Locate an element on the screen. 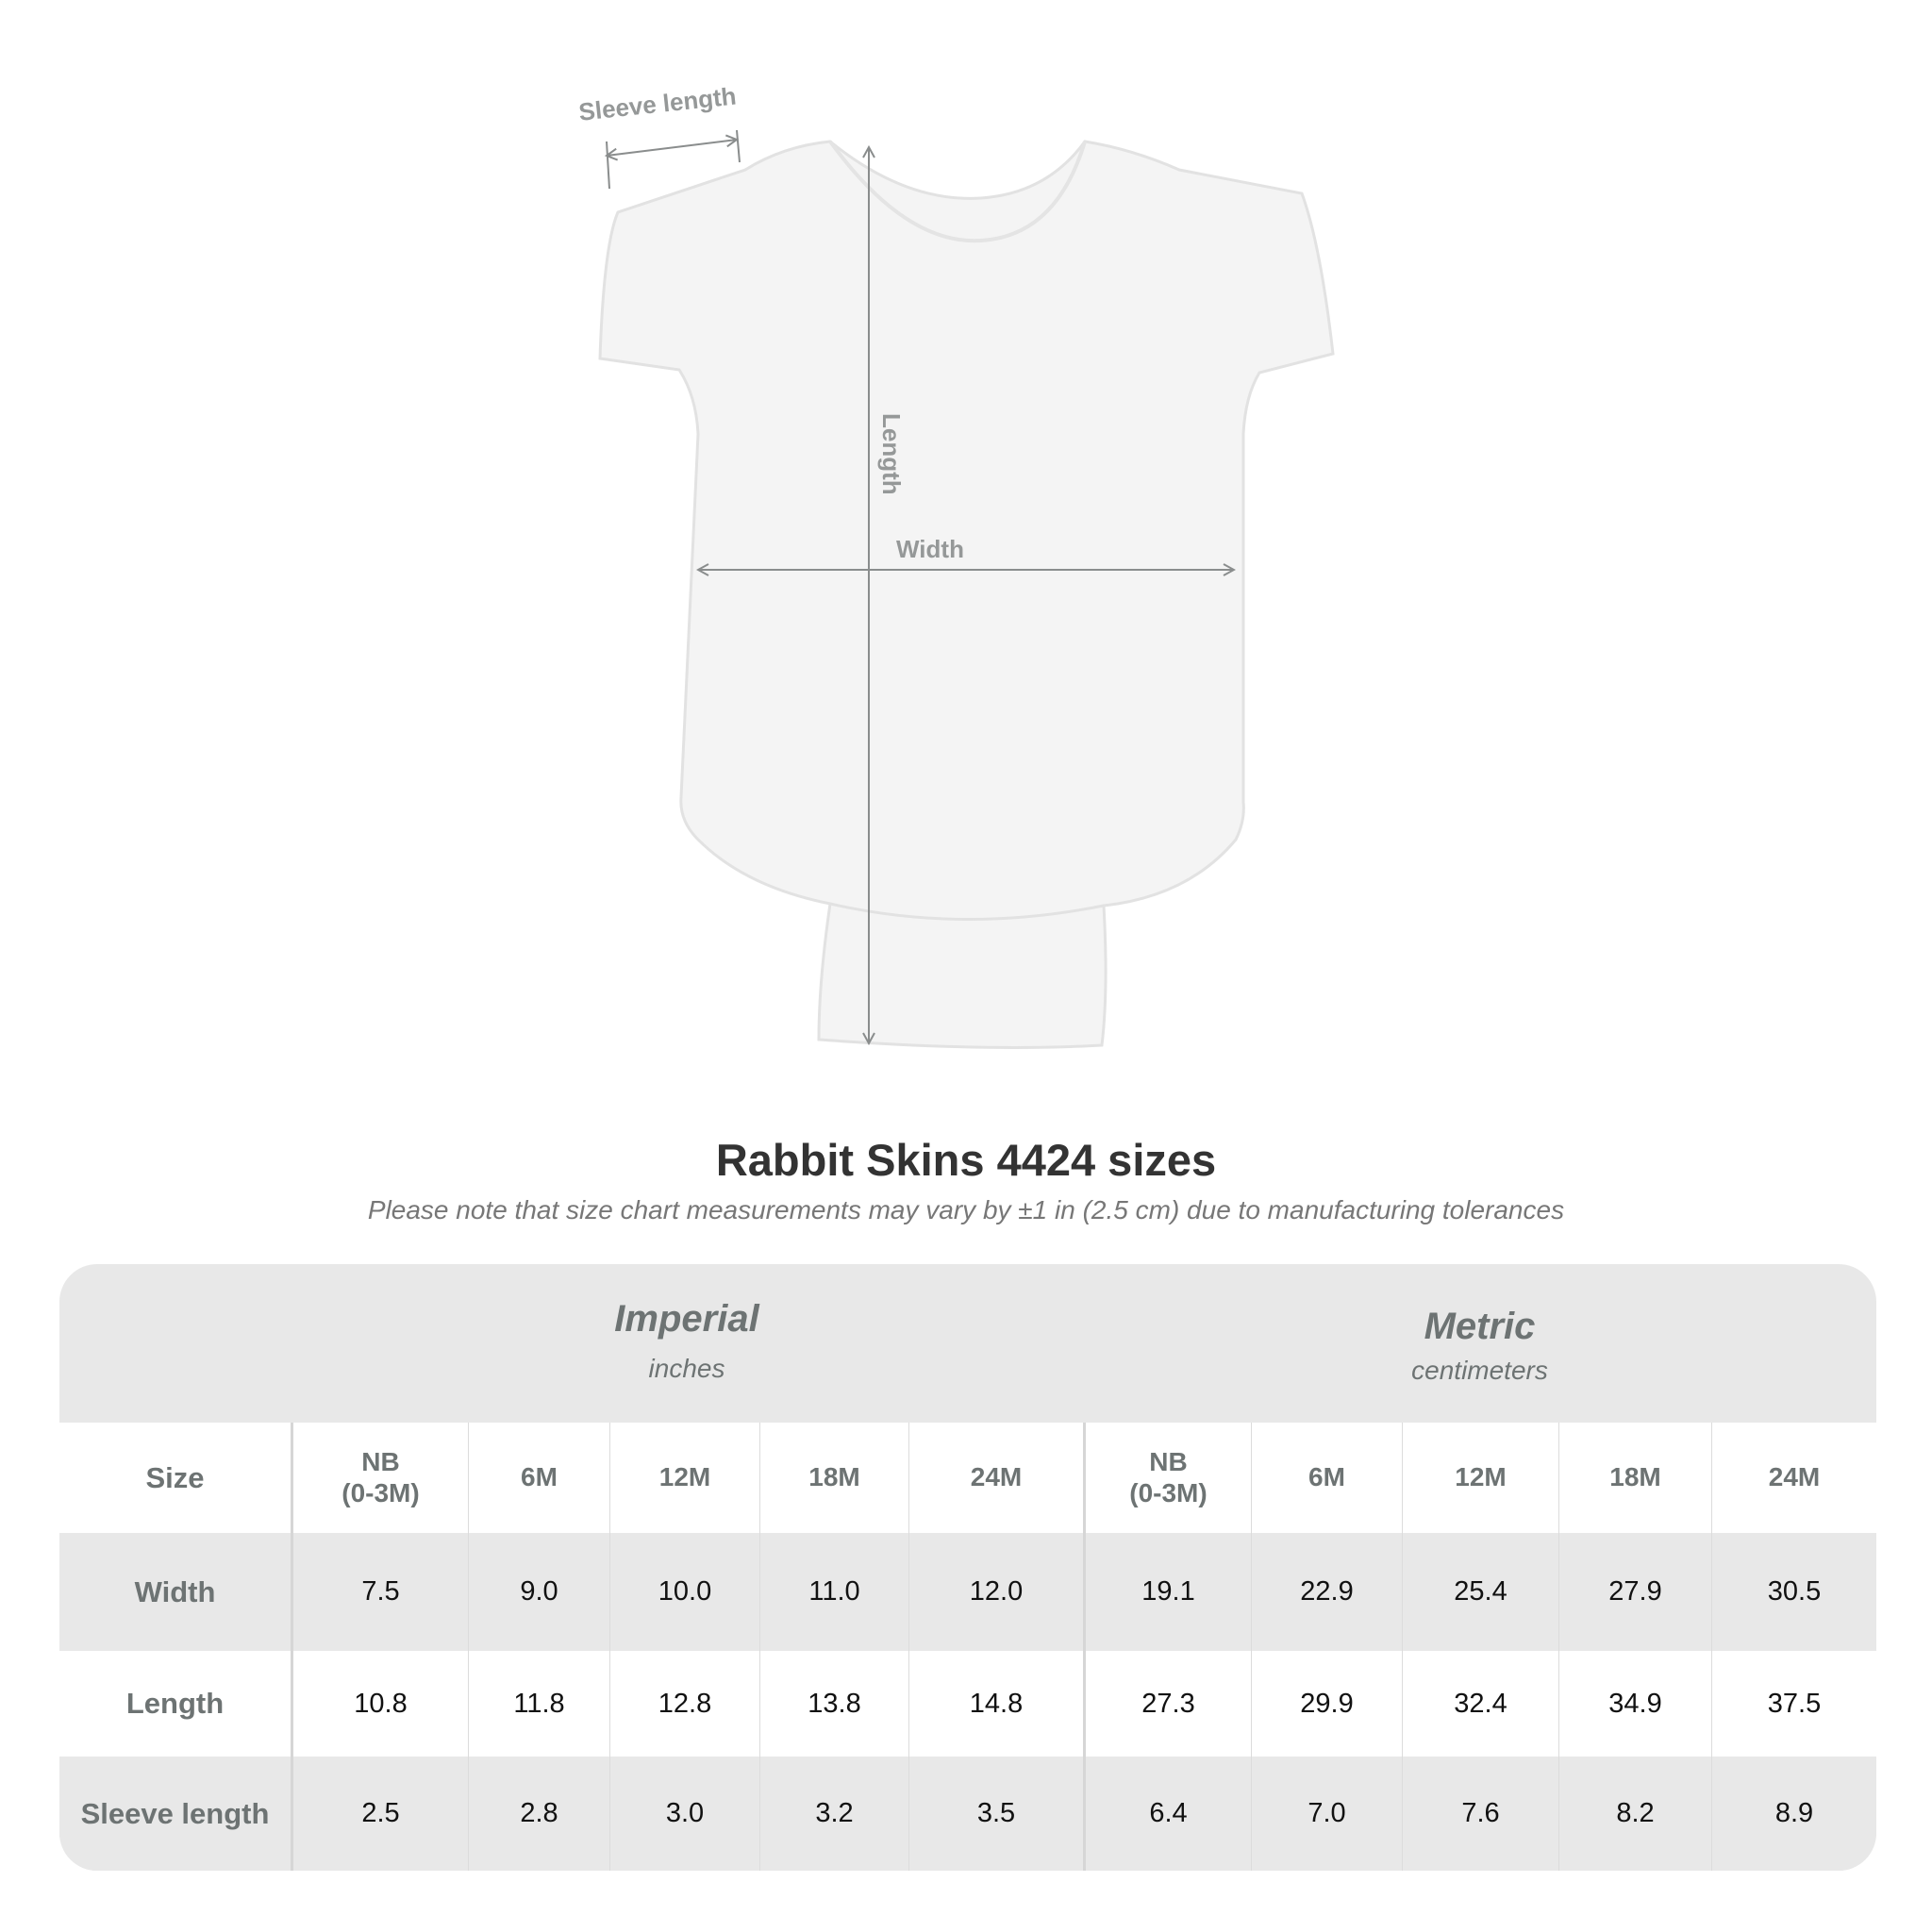  table-cell: 27.9 is located at coordinates (1635, 1592).